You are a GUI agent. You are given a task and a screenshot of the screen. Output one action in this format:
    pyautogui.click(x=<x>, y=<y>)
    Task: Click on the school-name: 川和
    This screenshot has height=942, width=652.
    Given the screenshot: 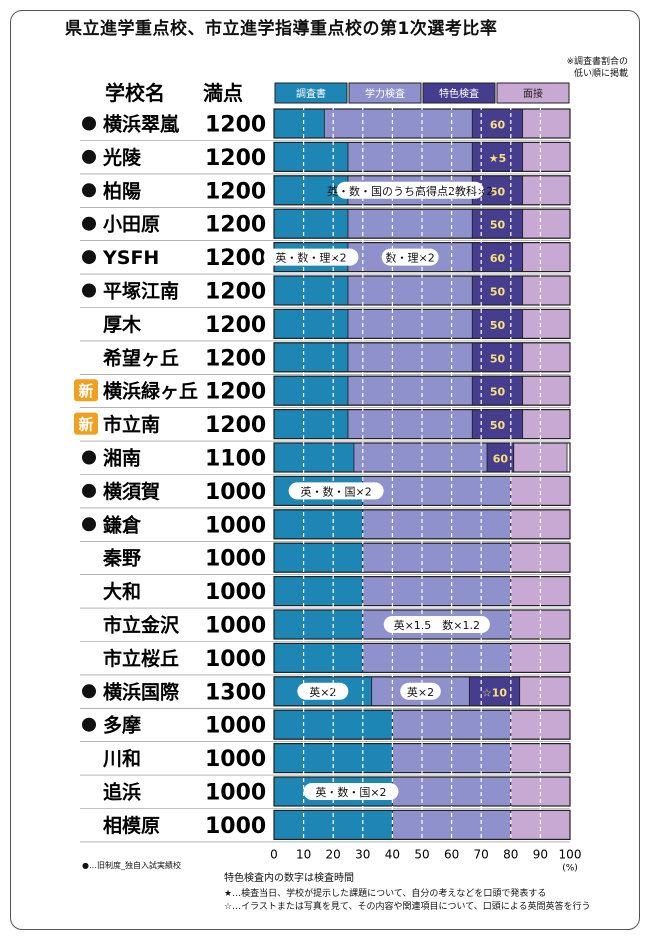 What is the action you would take?
    pyautogui.click(x=121, y=758)
    